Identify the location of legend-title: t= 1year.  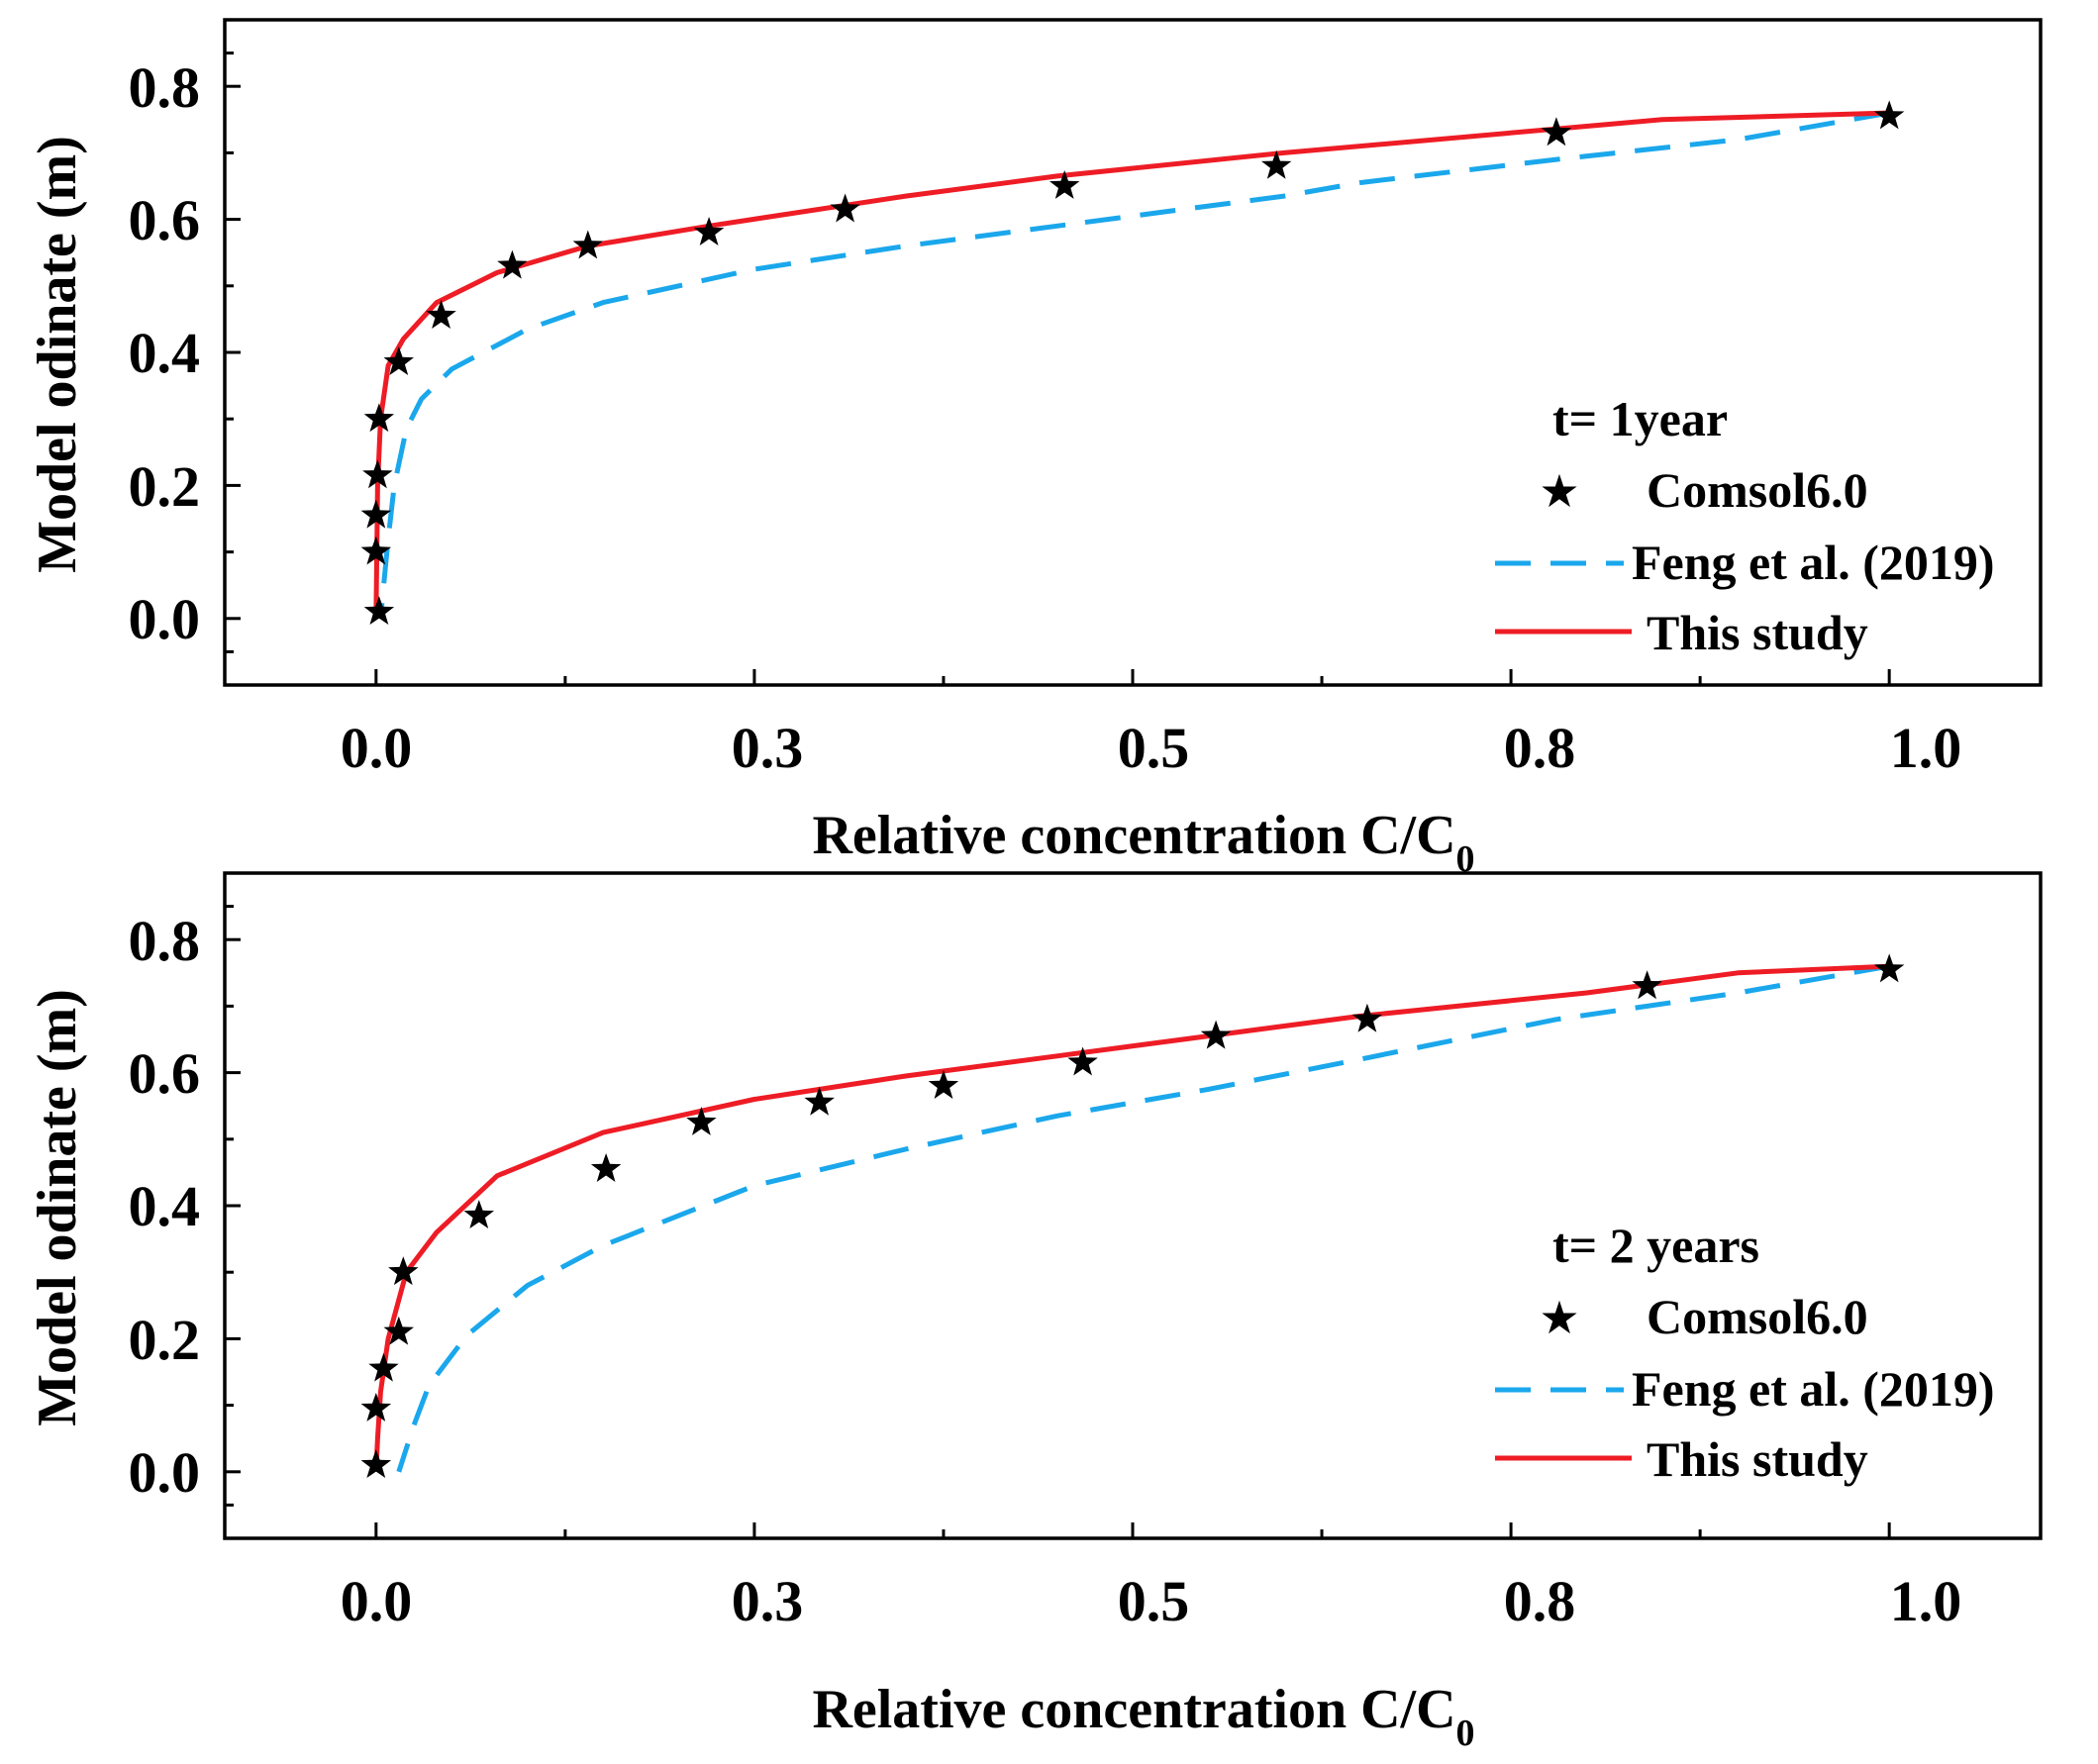
(1640, 418).